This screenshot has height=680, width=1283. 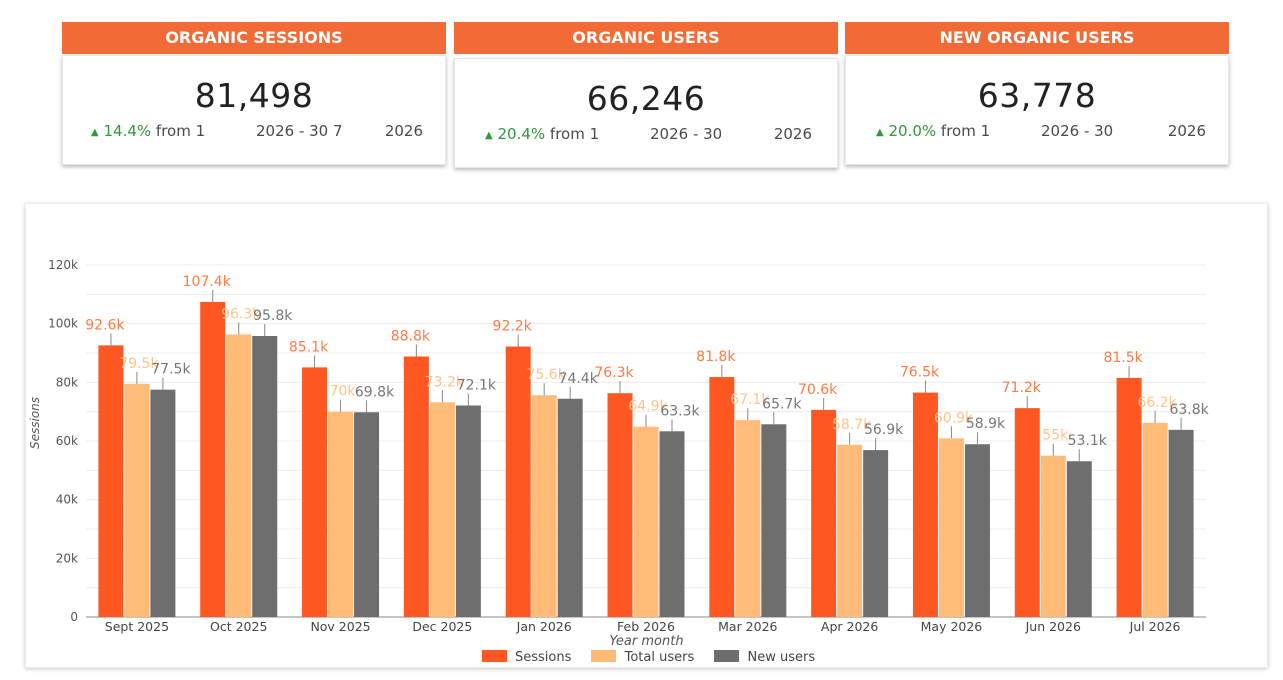 I want to click on data-label: 92.2k, so click(x=513, y=327).